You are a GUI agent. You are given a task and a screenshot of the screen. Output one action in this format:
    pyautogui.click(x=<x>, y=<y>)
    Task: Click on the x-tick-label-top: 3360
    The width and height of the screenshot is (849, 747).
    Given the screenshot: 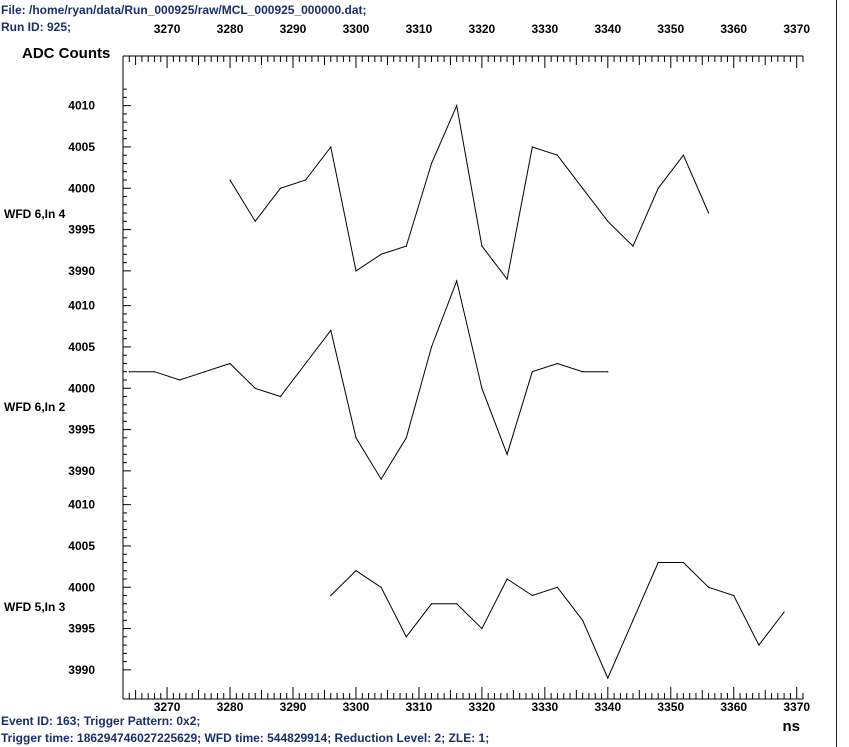 What is the action you would take?
    pyautogui.click(x=733, y=29)
    